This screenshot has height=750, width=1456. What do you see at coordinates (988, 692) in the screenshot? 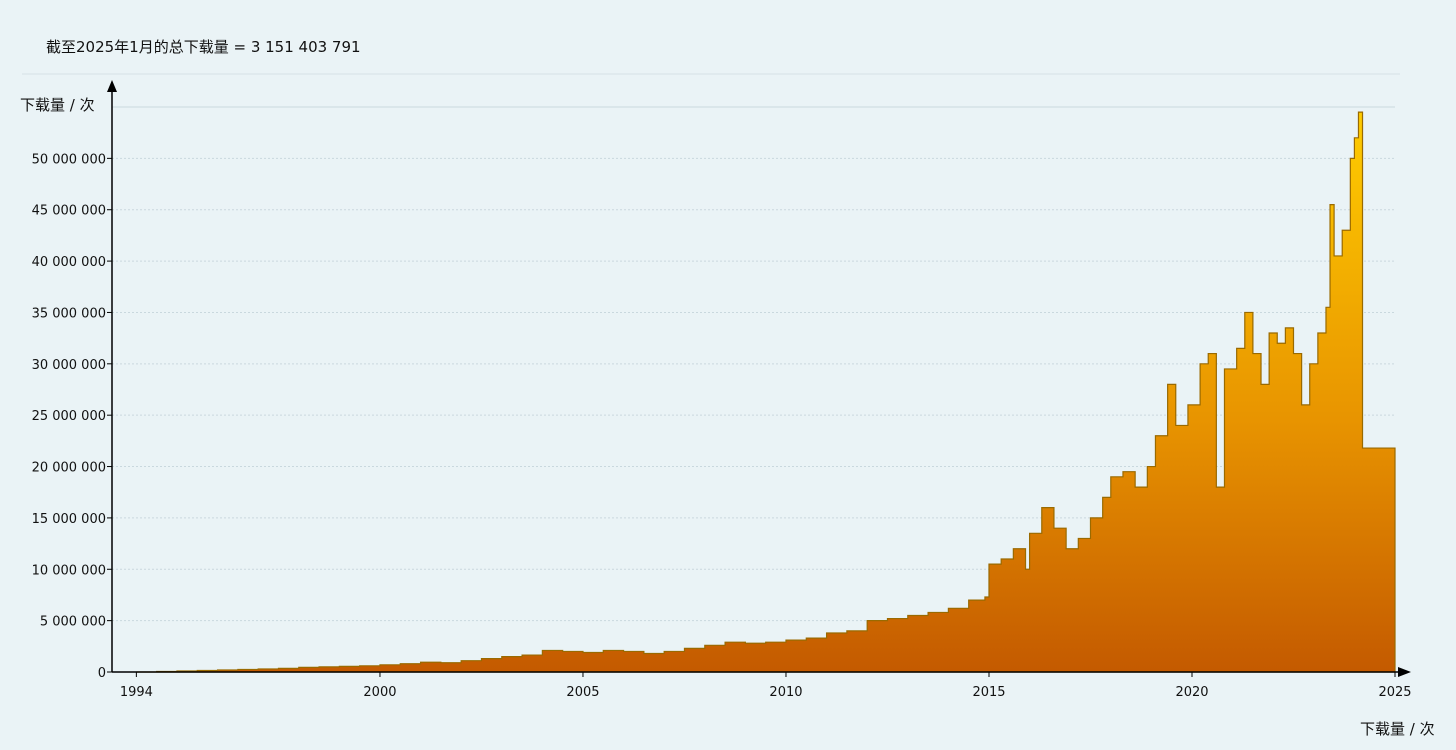
I see `x-tick-label: 2015` at bounding box center [988, 692].